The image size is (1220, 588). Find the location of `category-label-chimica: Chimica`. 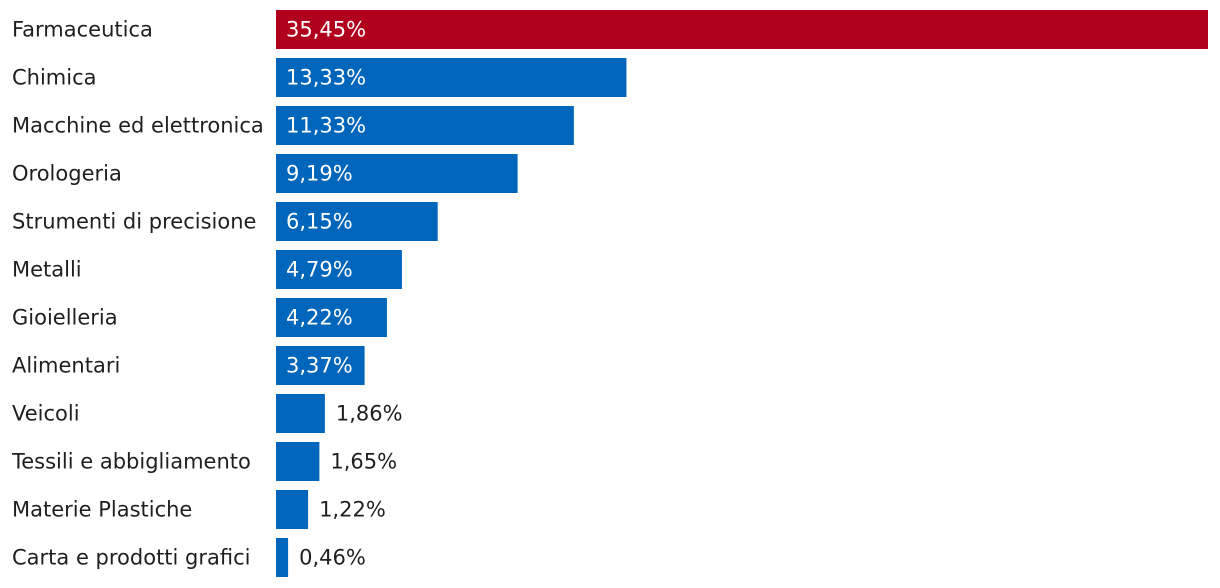

category-label-chimica: Chimica is located at coordinates (54, 78).